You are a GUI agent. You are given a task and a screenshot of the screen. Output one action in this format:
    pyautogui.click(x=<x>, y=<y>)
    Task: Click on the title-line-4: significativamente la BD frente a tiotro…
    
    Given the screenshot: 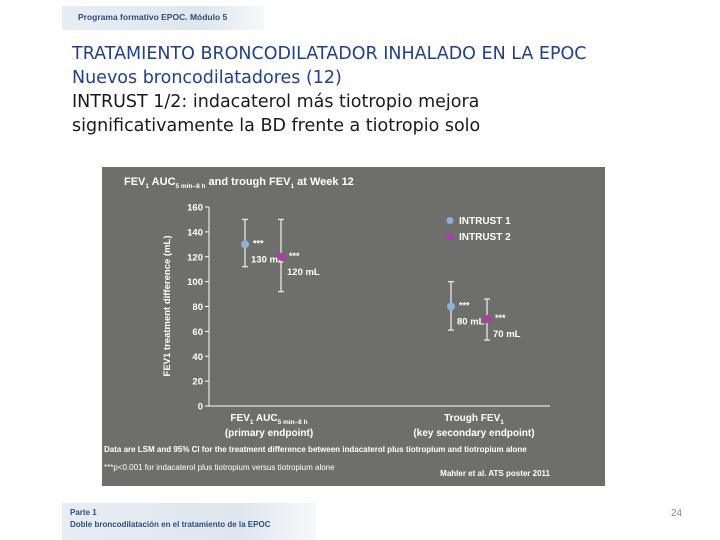 What is the action you would take?
    pyautogui.click(x=276, y=126)
    